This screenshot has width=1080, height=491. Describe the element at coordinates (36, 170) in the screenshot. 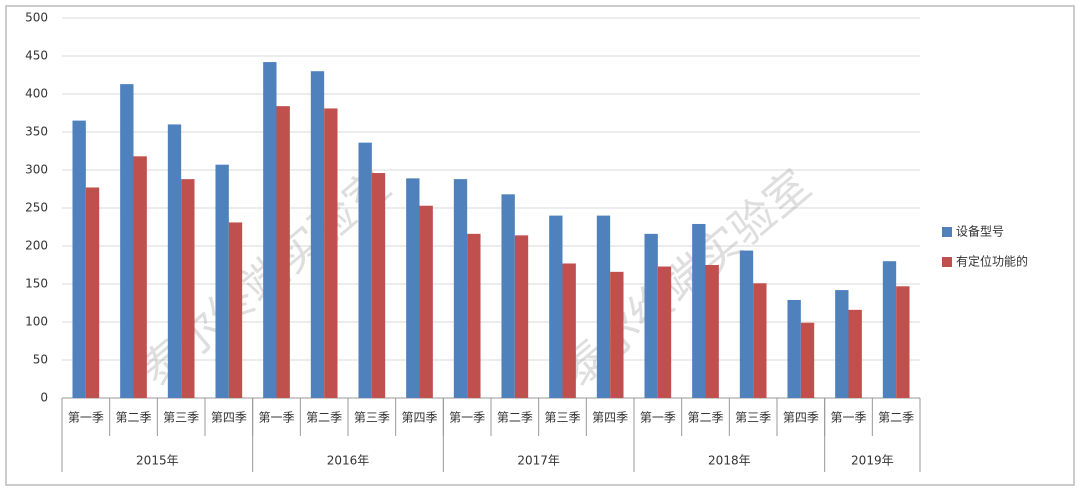

I see `y-tick-label: 300` at that location.